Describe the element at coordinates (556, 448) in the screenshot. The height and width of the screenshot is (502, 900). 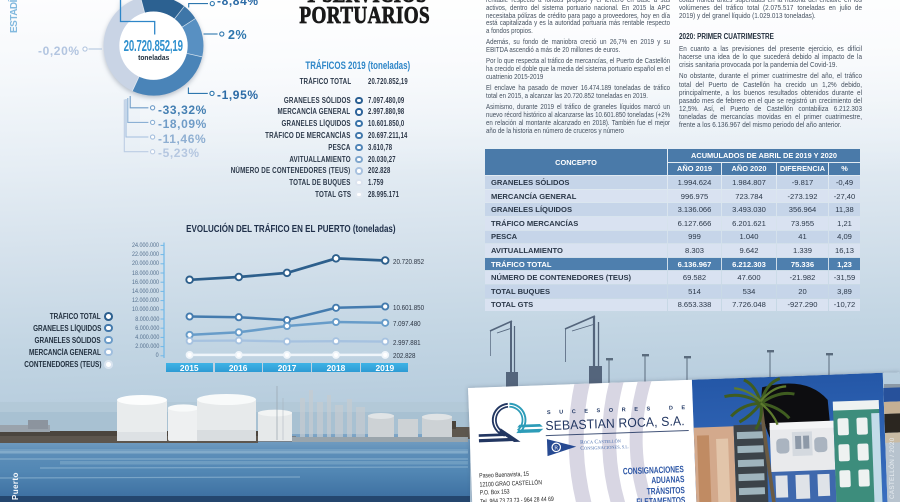
I see `svg-text: R` at that location.